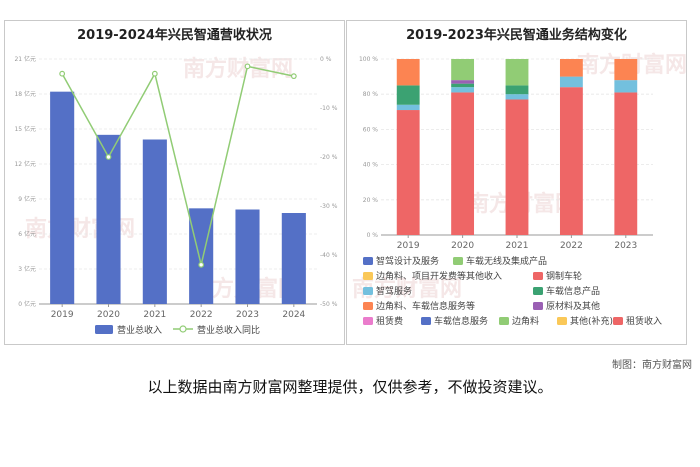 The image size is (700, 467). Describe the element at coordinates (389, 321) in the screenshot. I see `legend-label: 租赁费` at that location.